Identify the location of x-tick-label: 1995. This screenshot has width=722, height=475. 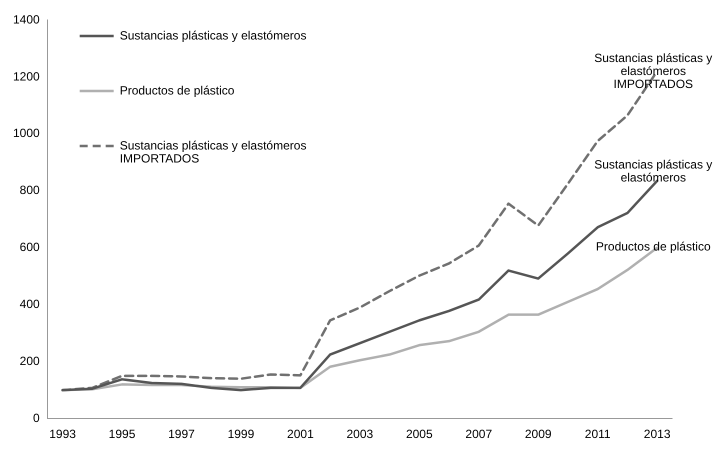
(122, 434).